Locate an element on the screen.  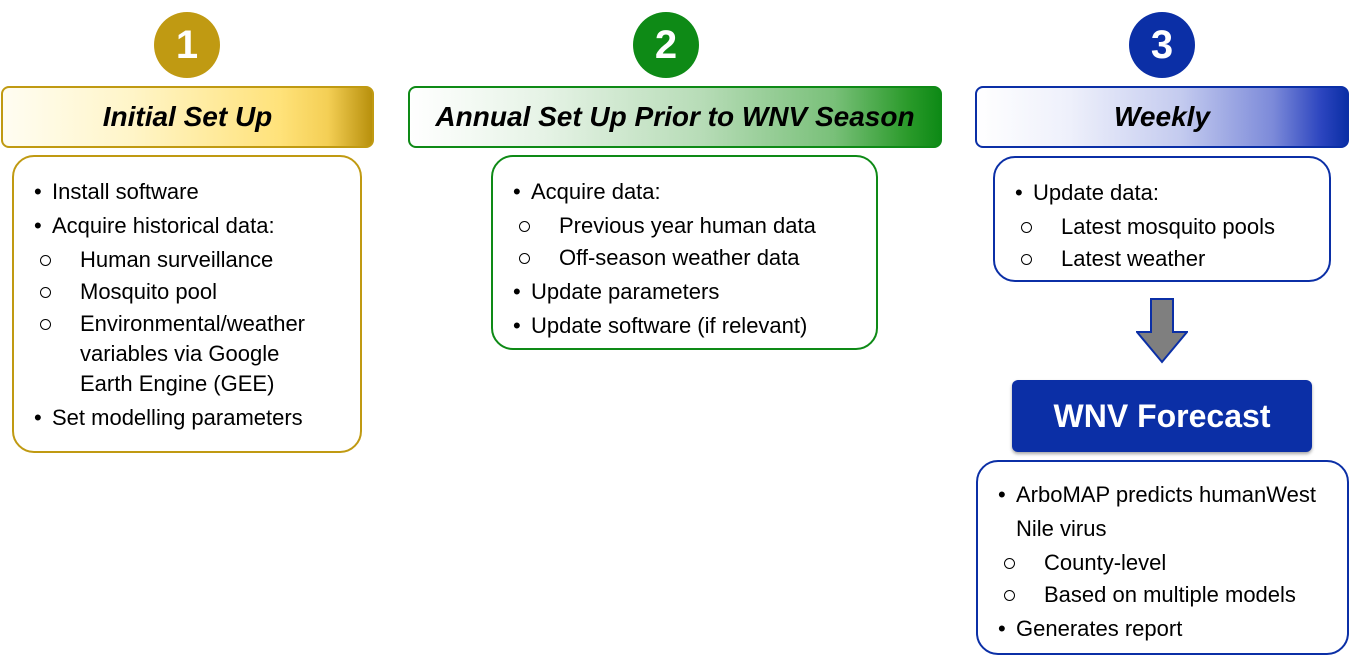
bullet-line: West Nile virus is located at coordinates (1166, 511).